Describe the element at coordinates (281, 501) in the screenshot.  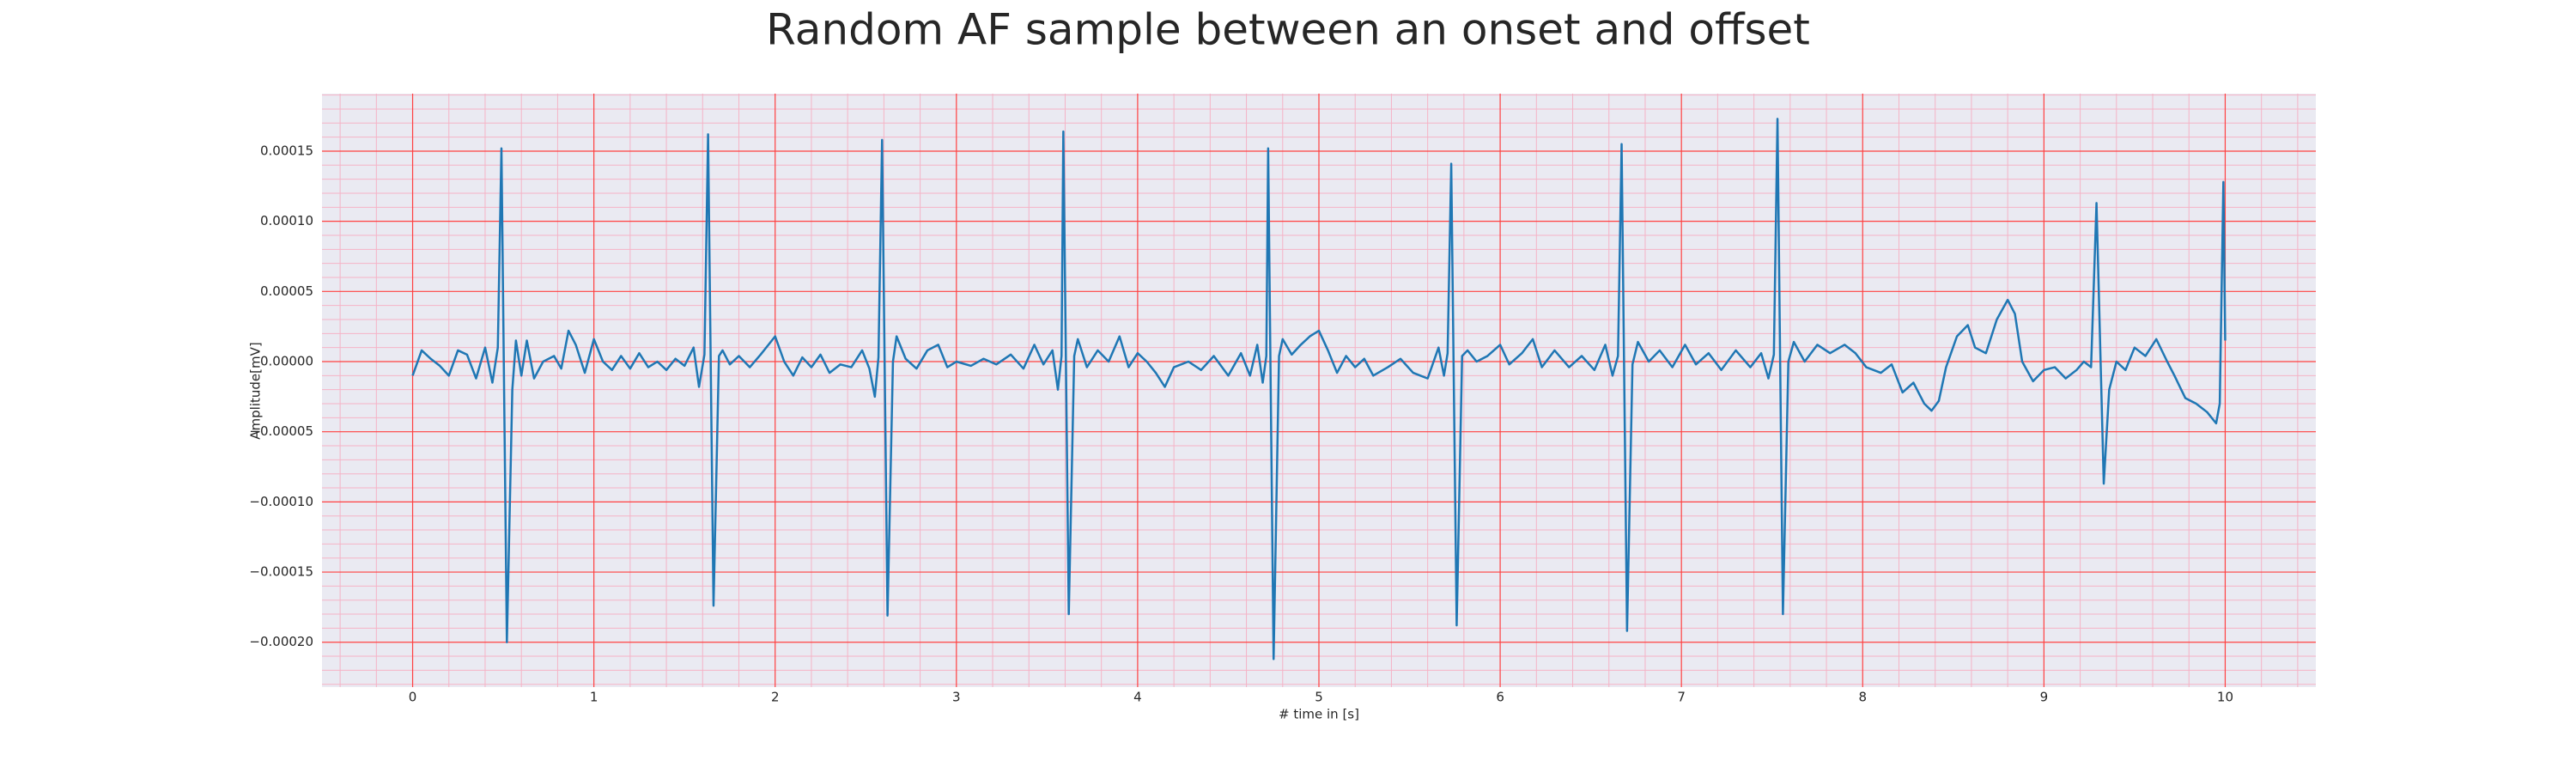
I see `y-tick-label: −0.00010` at that location.